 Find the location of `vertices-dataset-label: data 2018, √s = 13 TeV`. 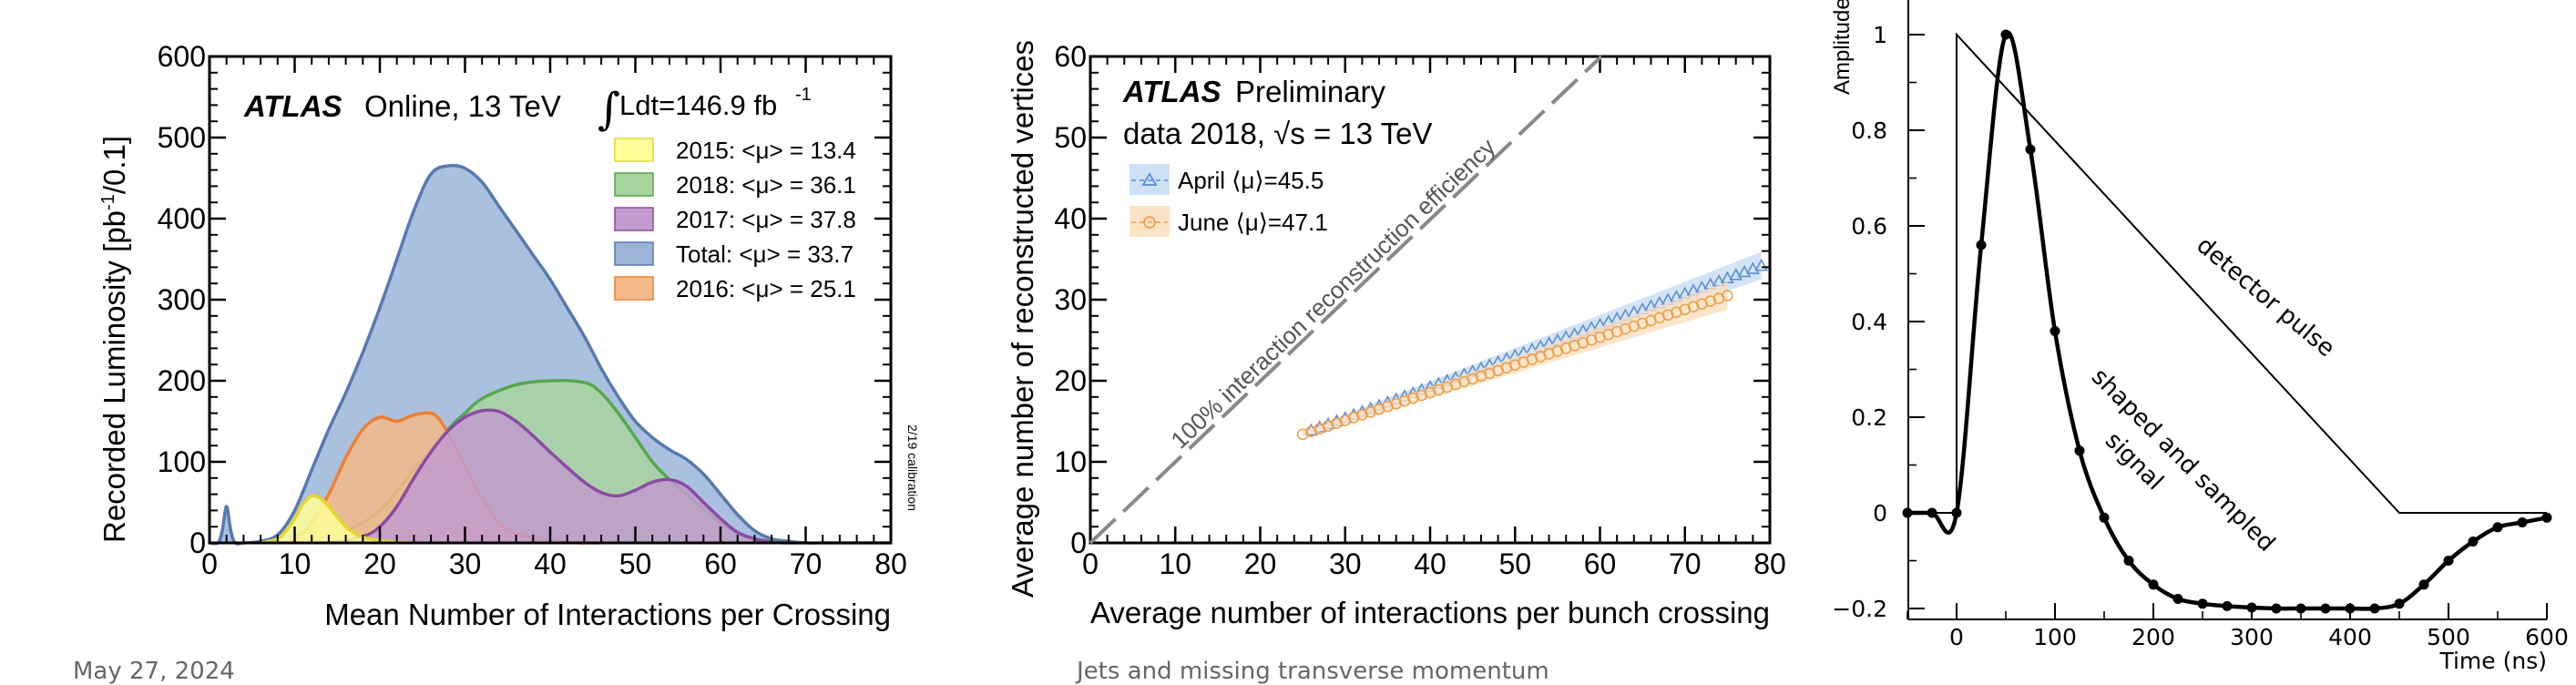

vertices-dataset-label: data 2018, √s = 13 TeV is located at coordinates (1278, 133).